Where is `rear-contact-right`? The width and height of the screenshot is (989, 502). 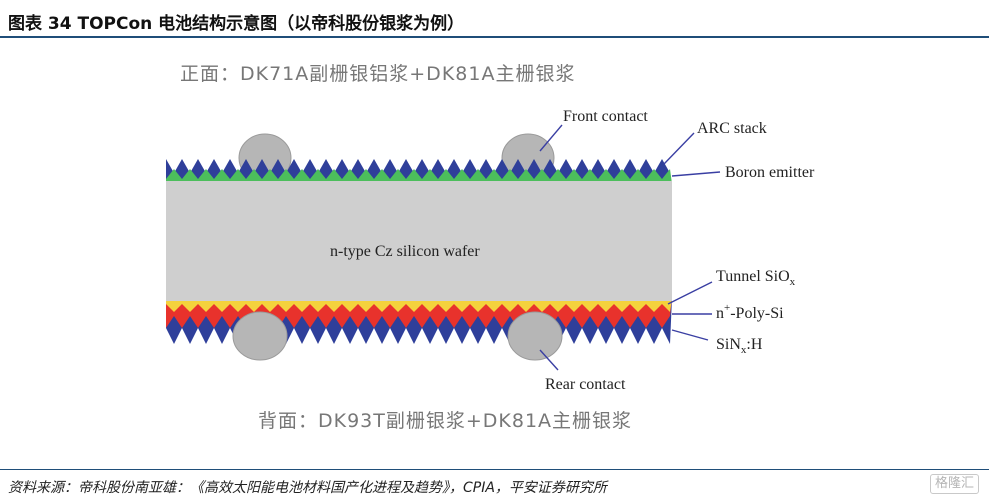
rear-contact-right is located at coordinates (535, 336).